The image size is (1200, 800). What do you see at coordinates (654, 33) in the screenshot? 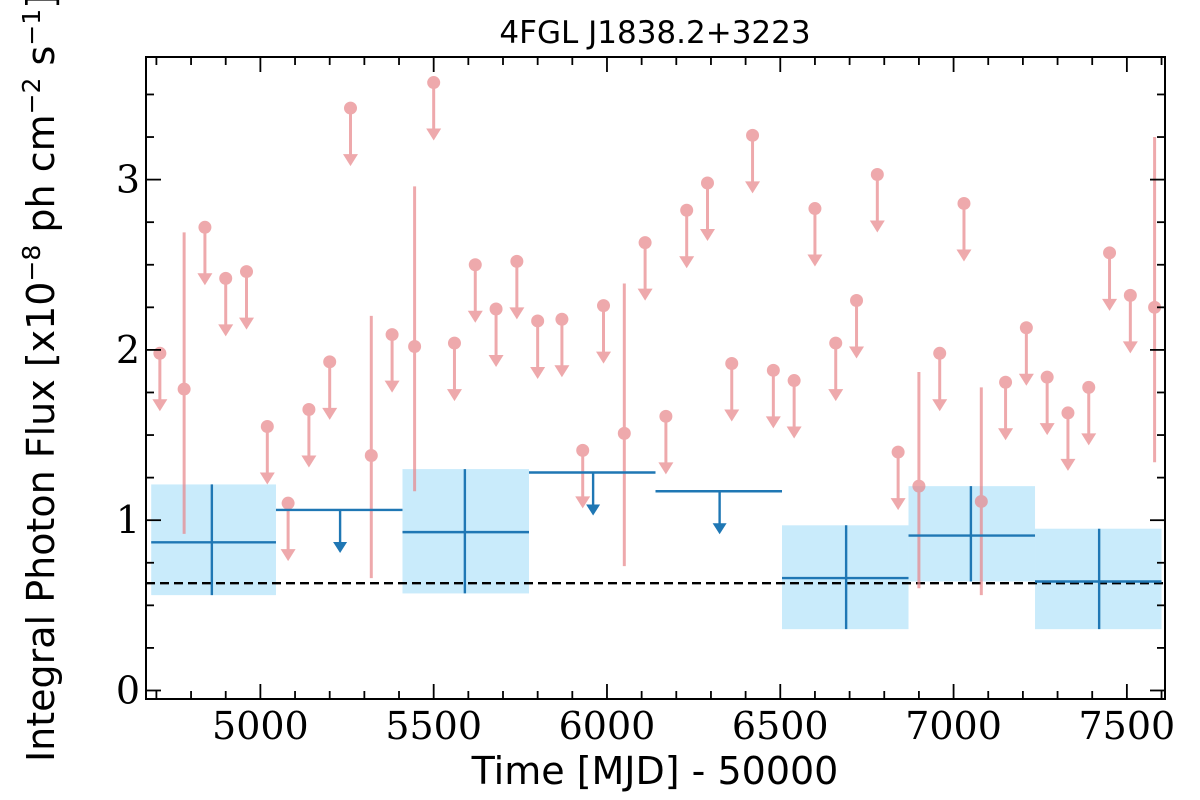
I see `chart-title: 4FGL J1838.2+3223` at bounding box center [654, 33].